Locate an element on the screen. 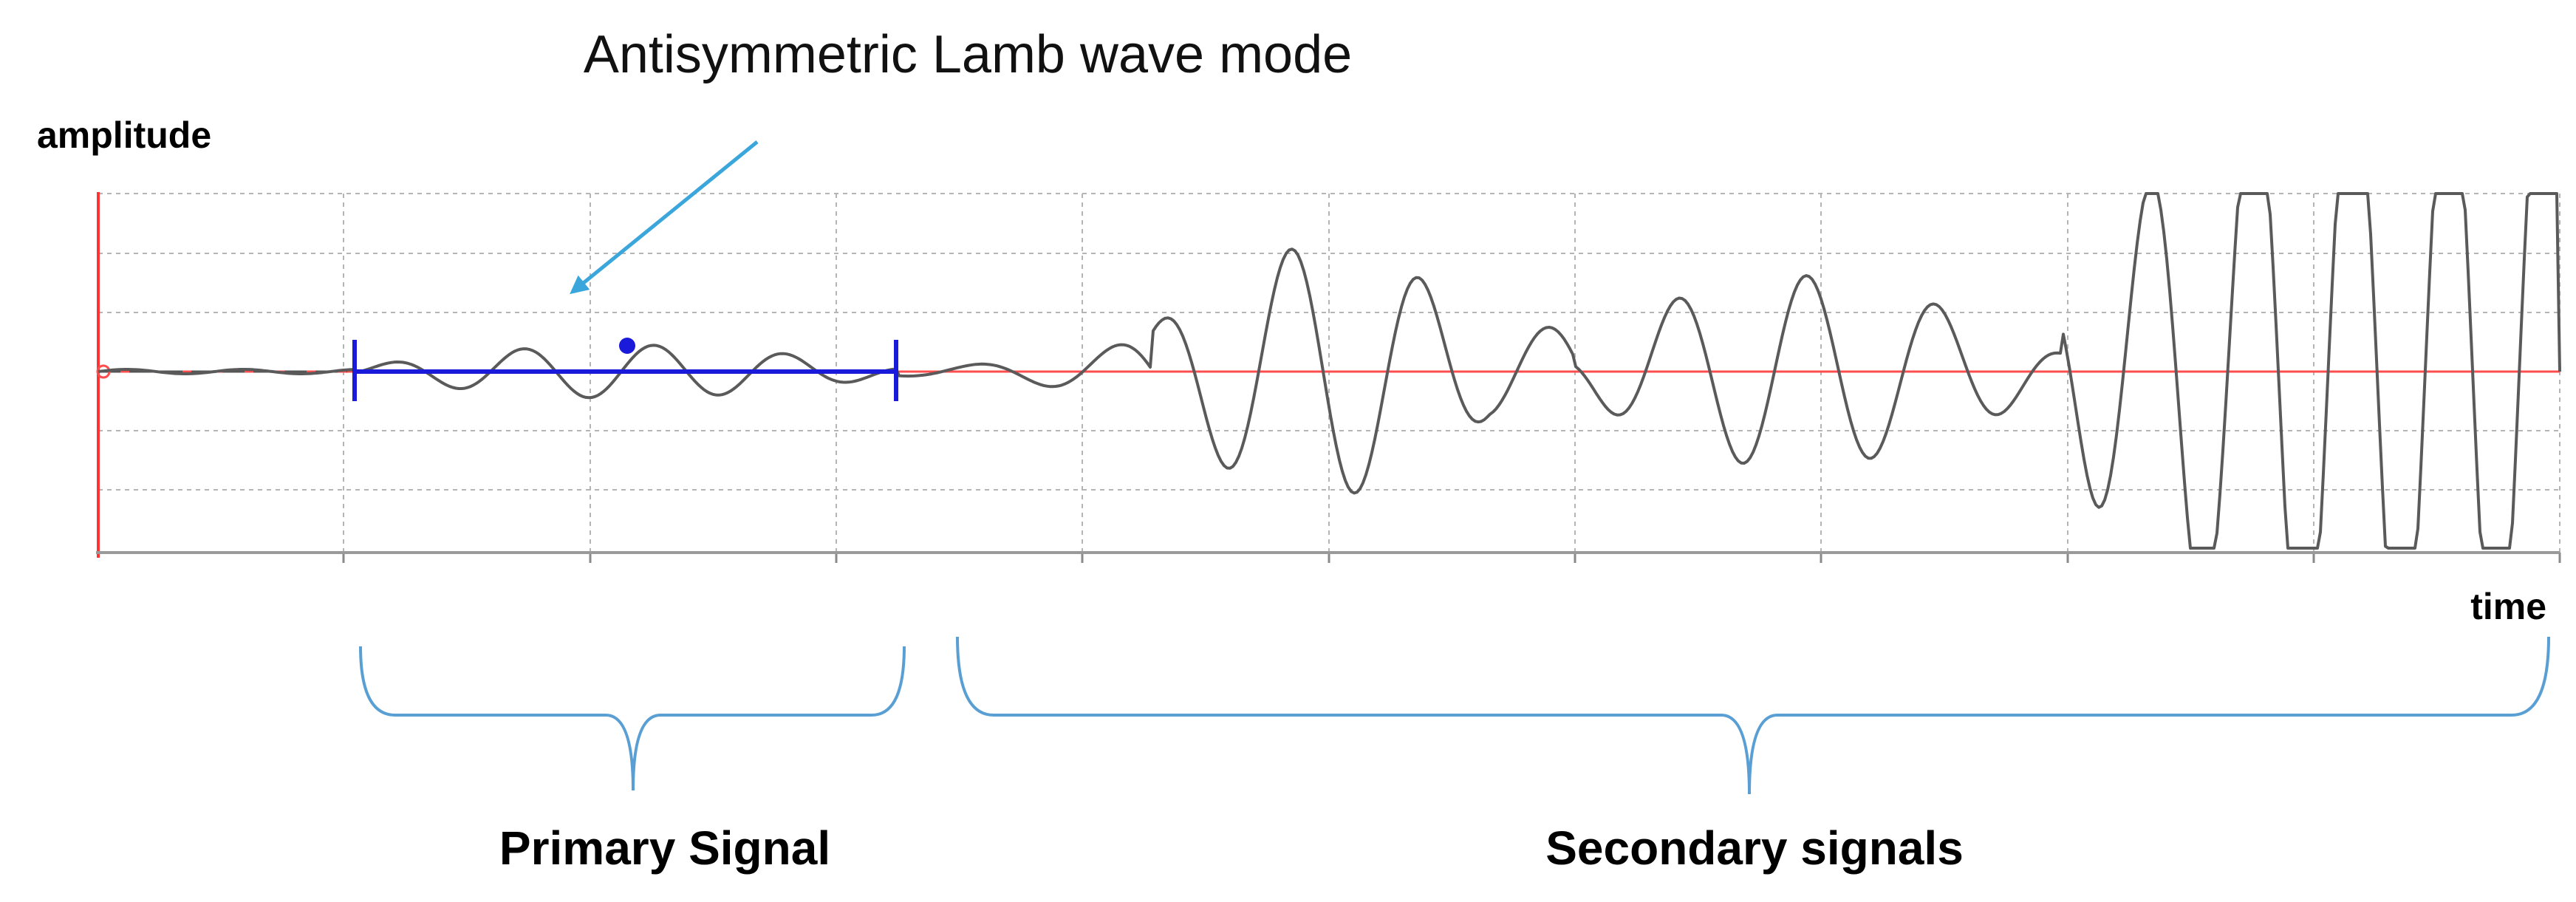  x-axis-label: time is located at coordinates (2508, 606).